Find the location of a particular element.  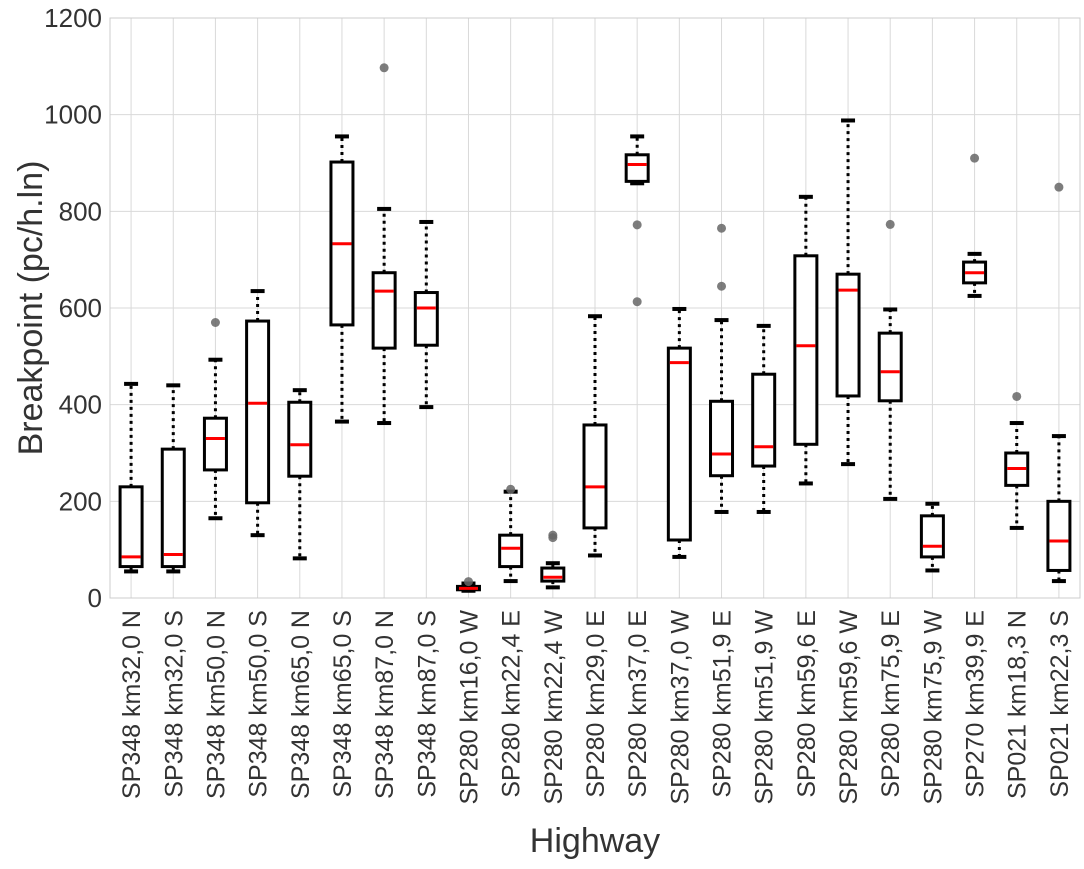

x-axis-title: Highway is located at coordinates (595, 841).